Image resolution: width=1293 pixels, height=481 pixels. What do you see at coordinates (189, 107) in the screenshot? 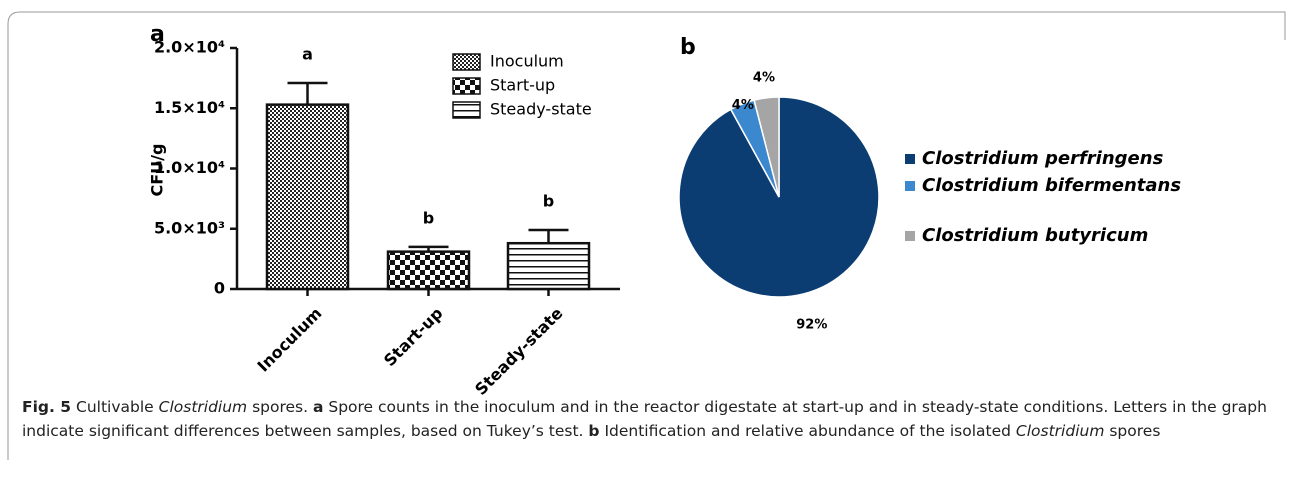
I see `y-tick-label: 1.5×10⁴` at bounding box center [189, 107].